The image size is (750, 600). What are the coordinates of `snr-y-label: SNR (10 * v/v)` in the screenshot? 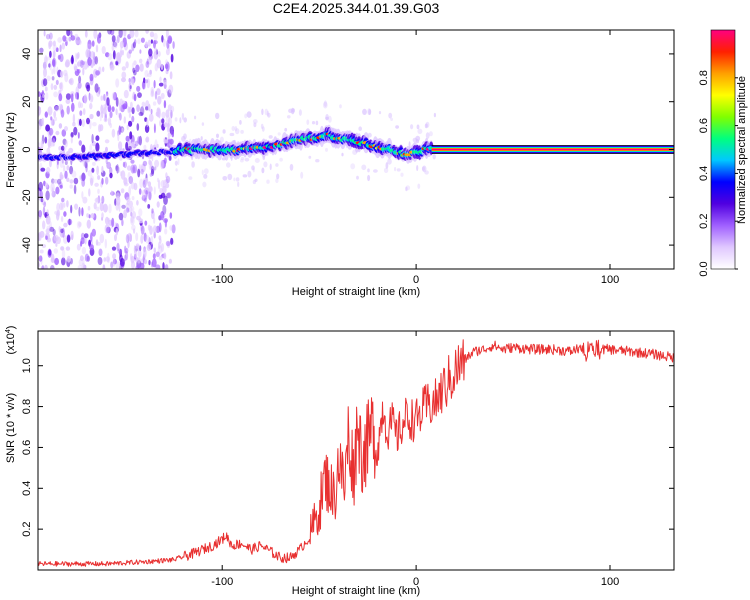 It's located at (11, 428).